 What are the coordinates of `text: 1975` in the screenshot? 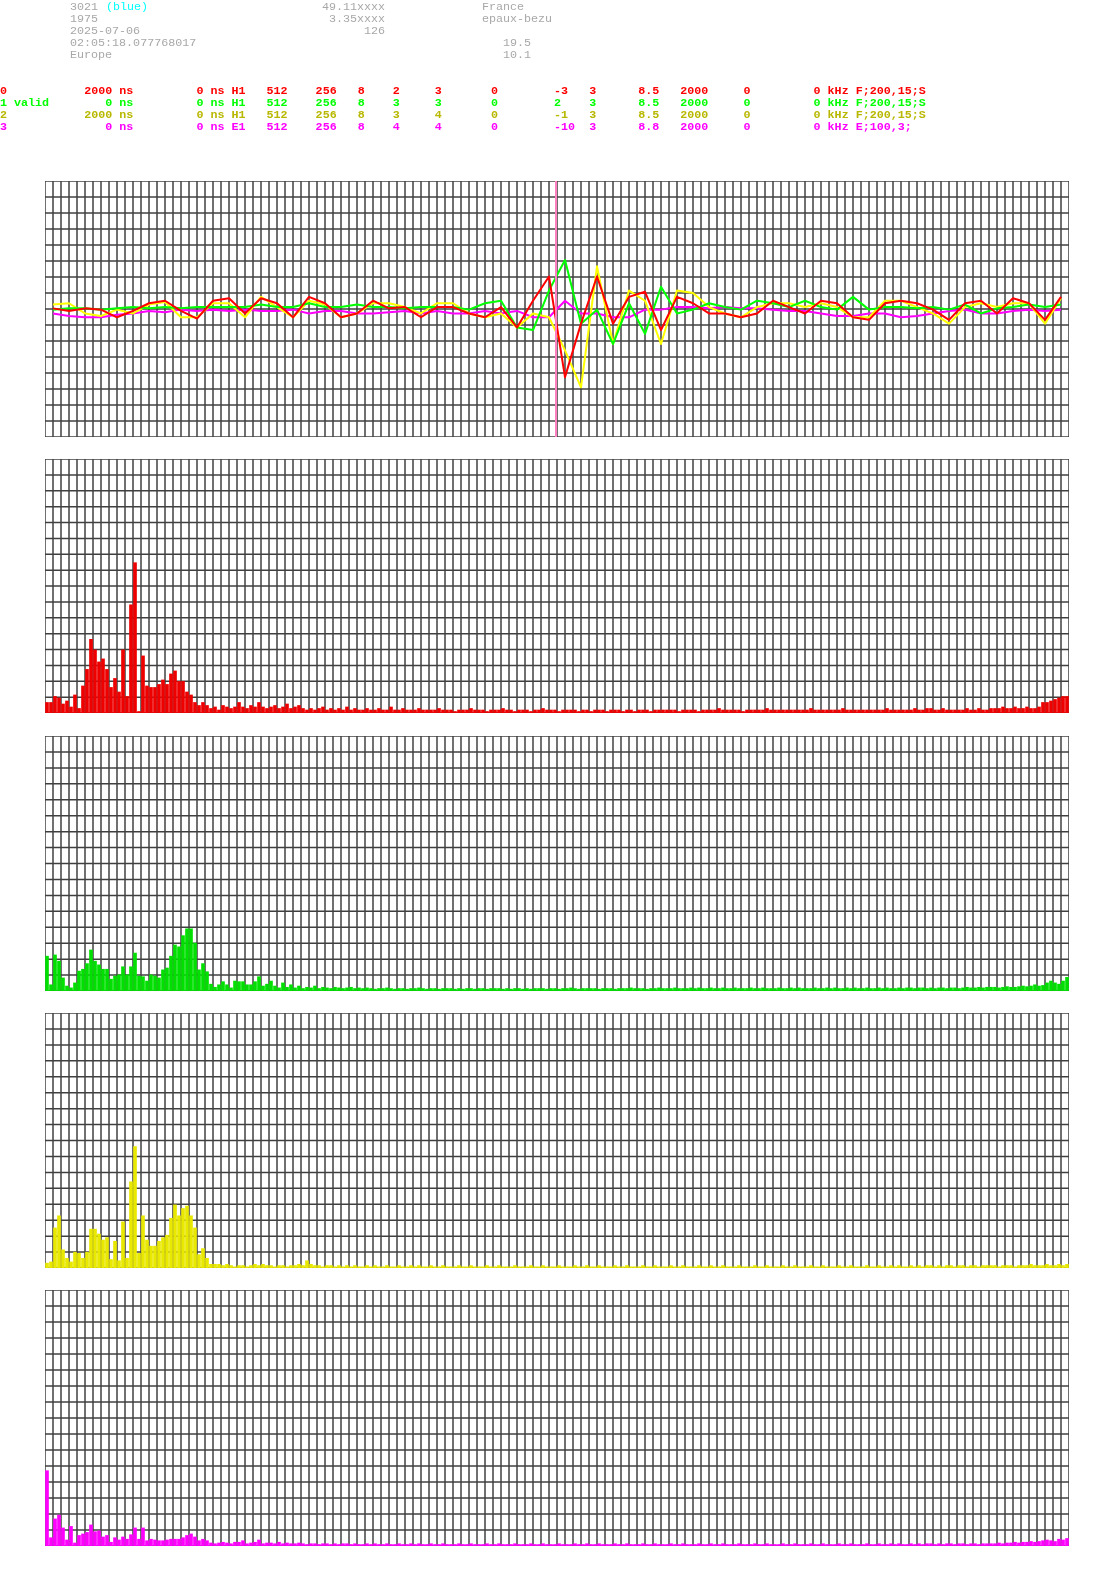 It's located at (84, 19).